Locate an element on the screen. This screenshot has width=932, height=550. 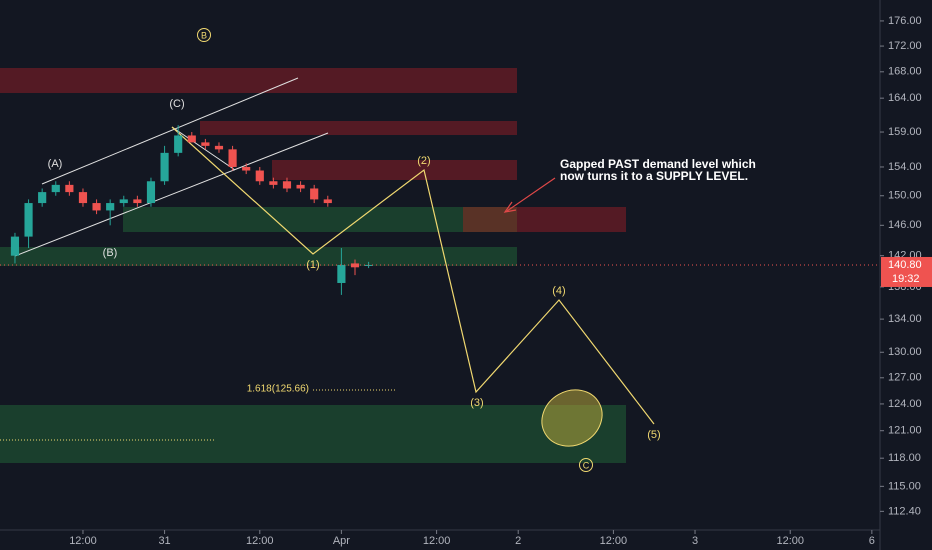
x-tick-label: 3 is located at coordinates (695, 541).